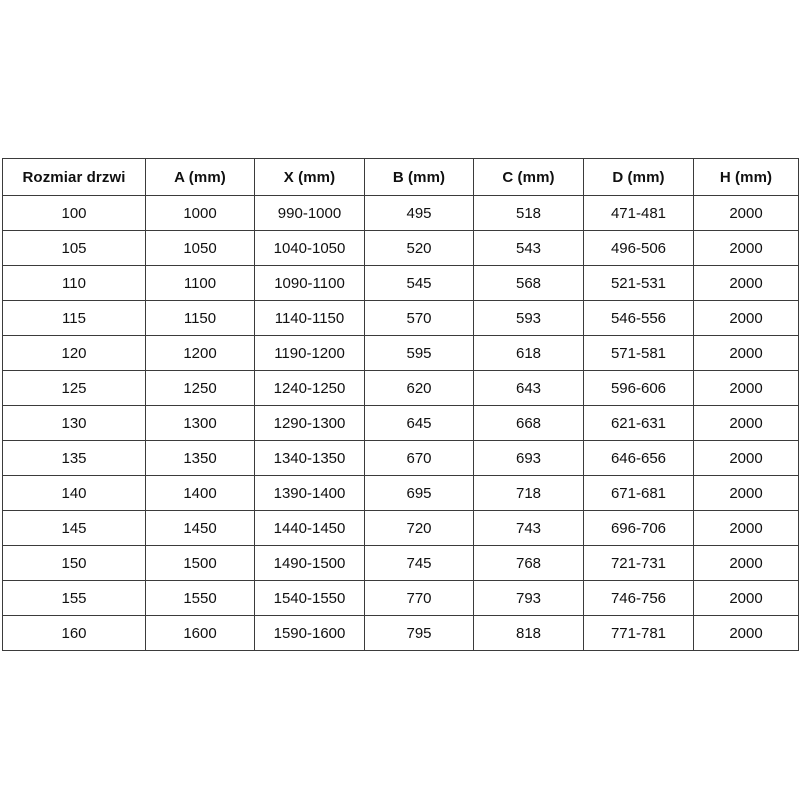  What do you see at coordinates (746, 177) in the screenshot?
I see `column-header-6: H (mm)` at bounding box center [746, 177].